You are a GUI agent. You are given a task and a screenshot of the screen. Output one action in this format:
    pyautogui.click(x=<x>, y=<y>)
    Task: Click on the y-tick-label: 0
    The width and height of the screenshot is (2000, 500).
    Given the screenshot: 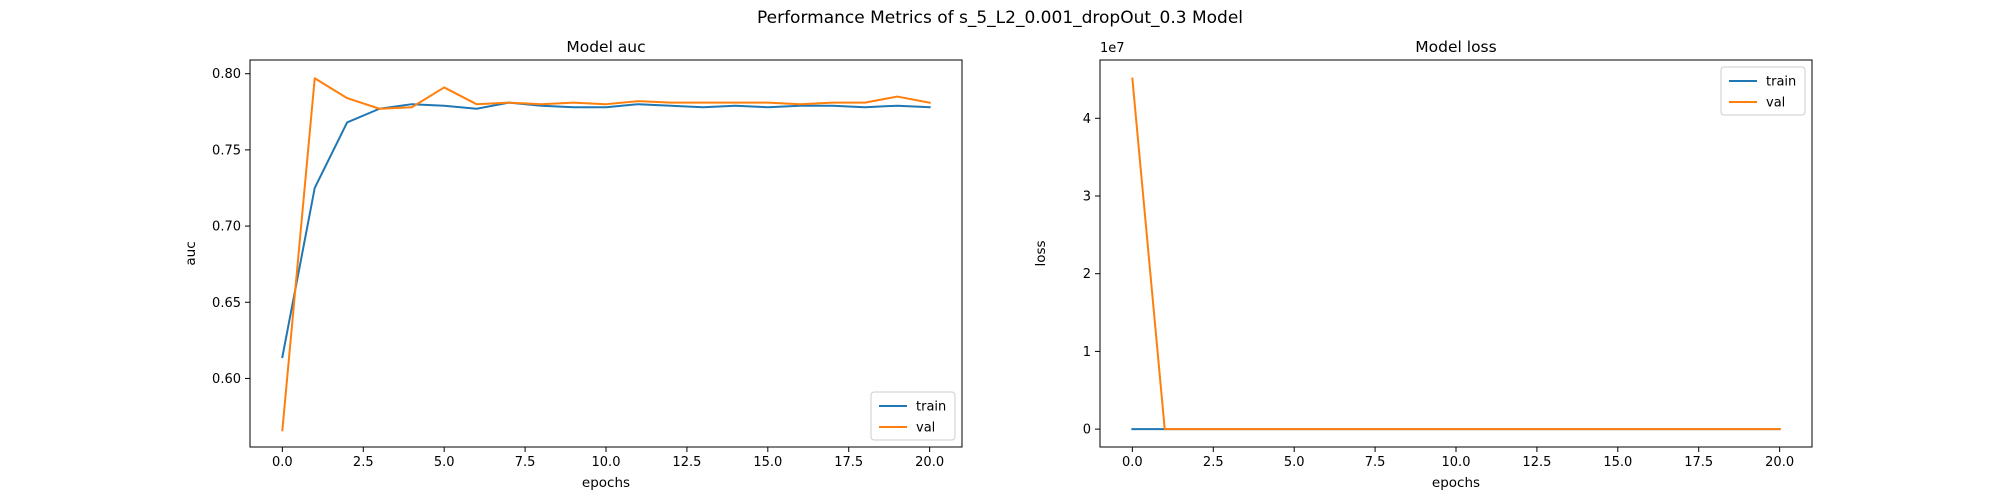 What is the action you would take?
    pyautogui.click(x=1087, y=430)
    